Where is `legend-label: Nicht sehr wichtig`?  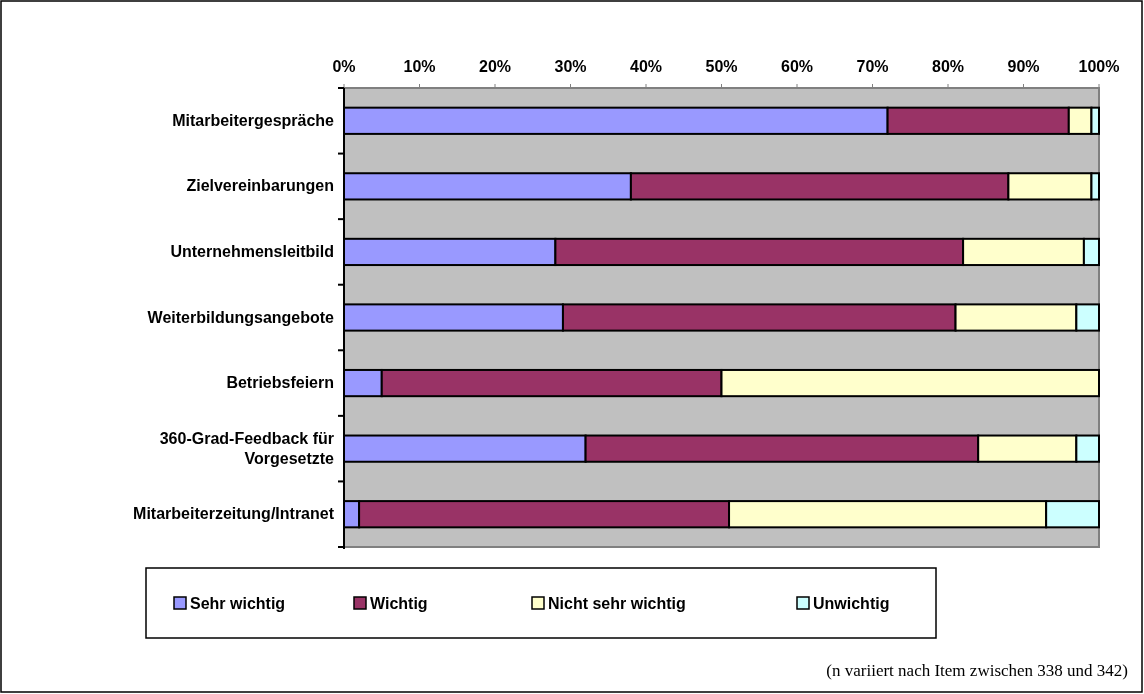 legend-label: Nicht sehr wichtig is located at coordinates (617, 603).